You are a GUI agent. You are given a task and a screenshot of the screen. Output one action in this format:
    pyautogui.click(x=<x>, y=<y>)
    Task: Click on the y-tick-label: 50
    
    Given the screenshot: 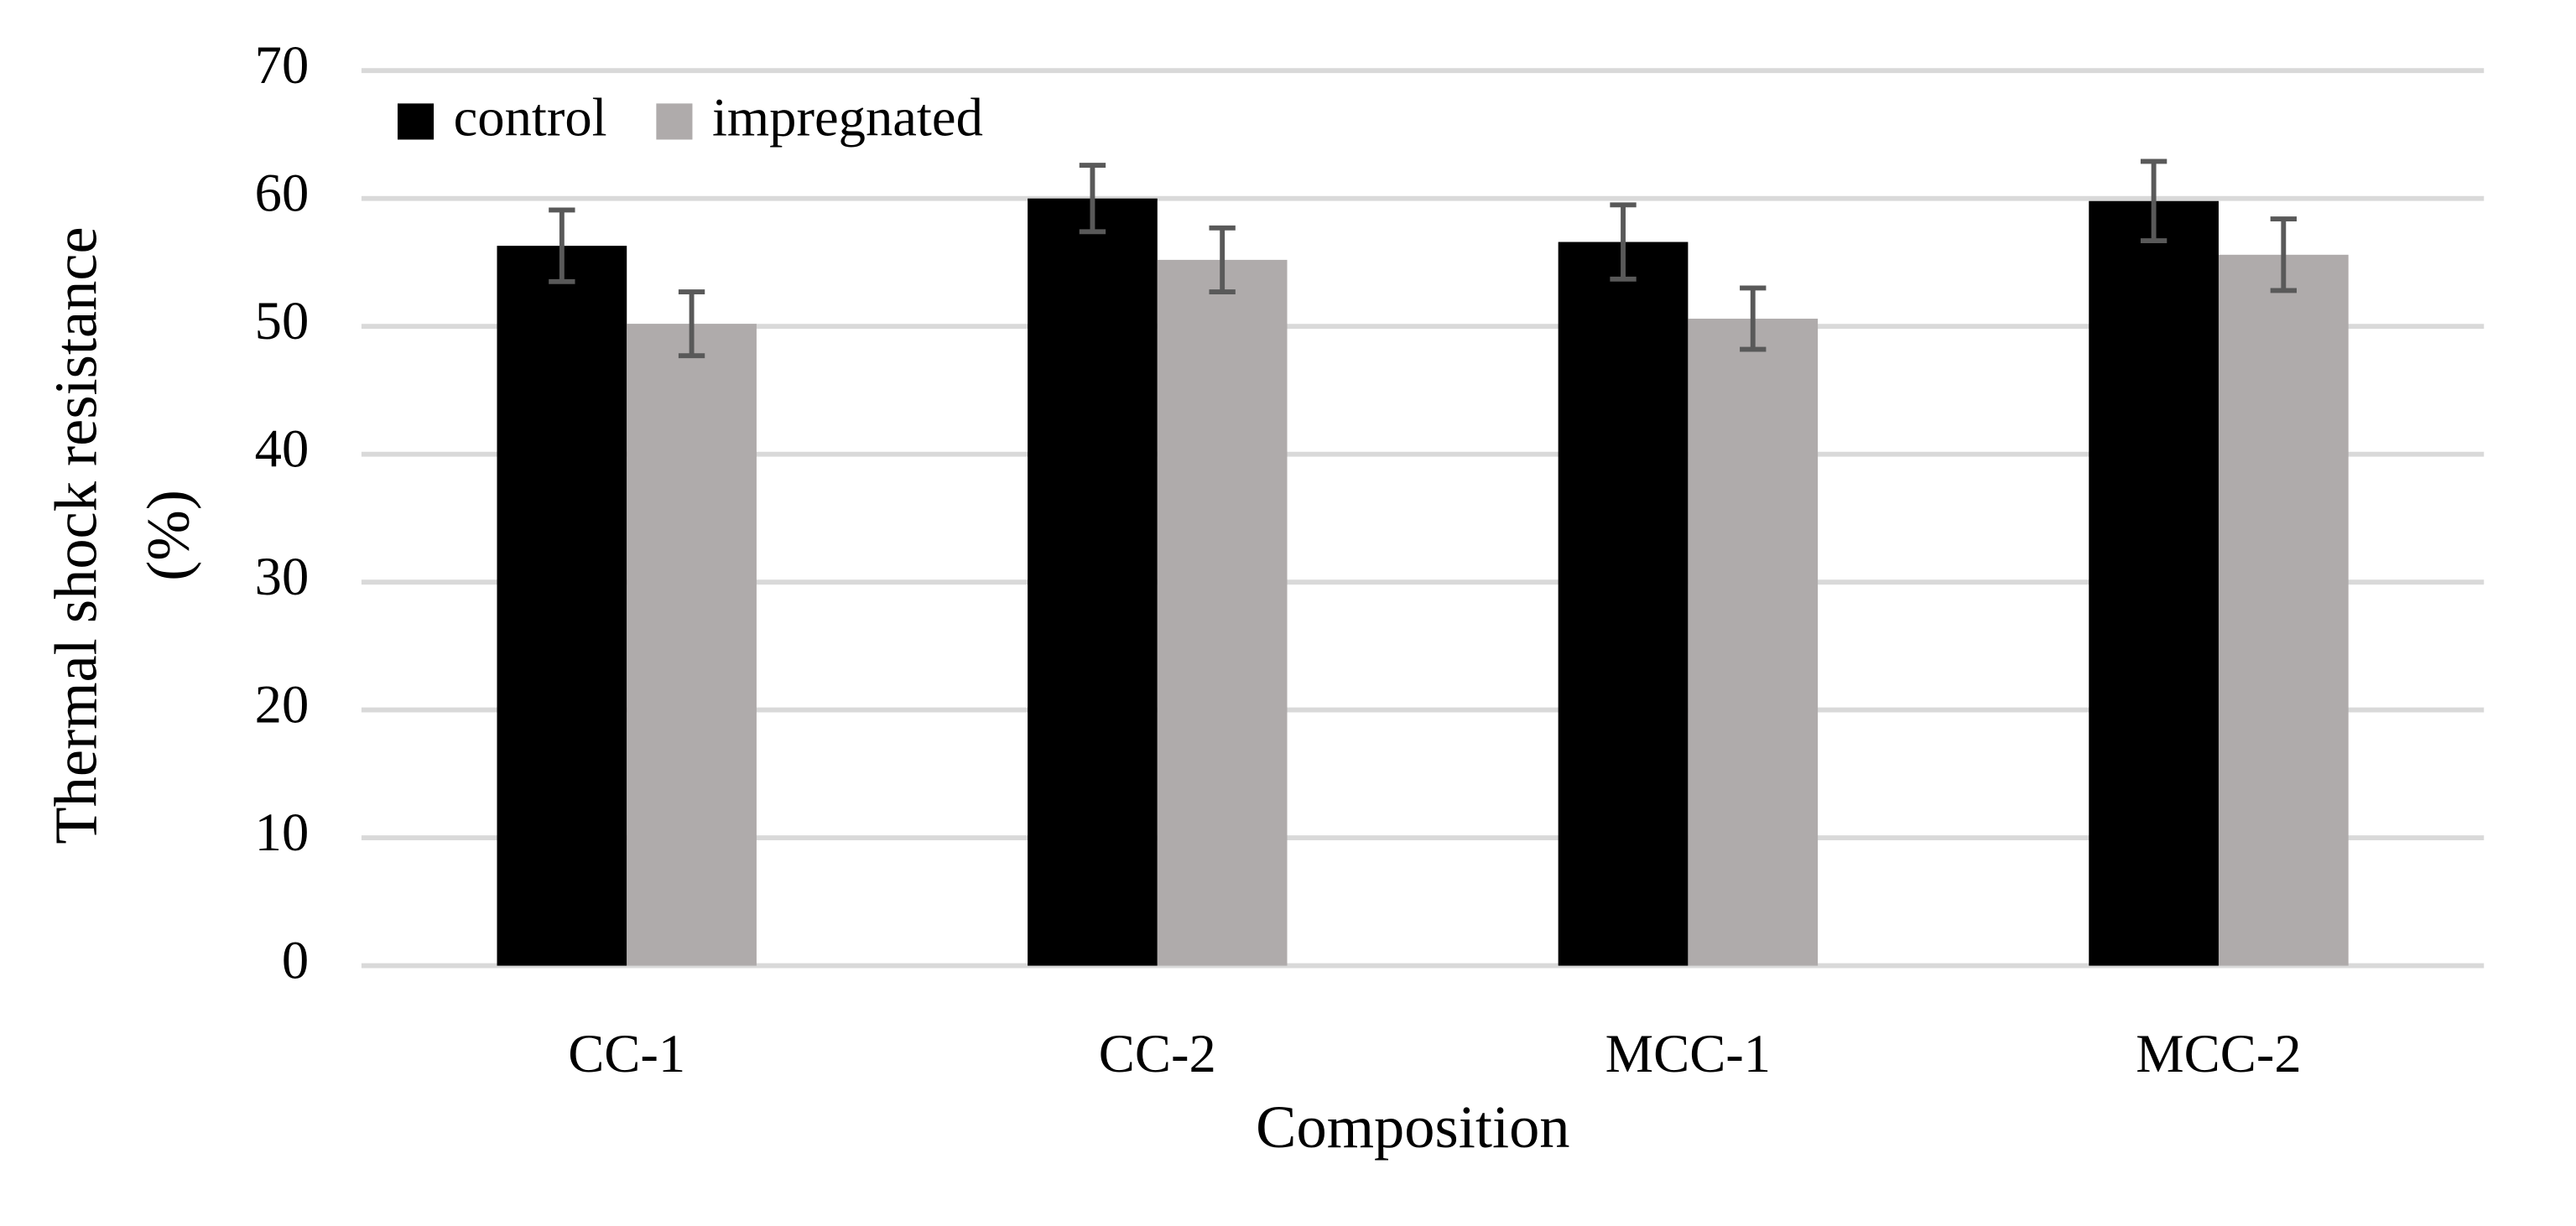 What is the action you would take?
    pyautogui.click(x=282, y=320)
    